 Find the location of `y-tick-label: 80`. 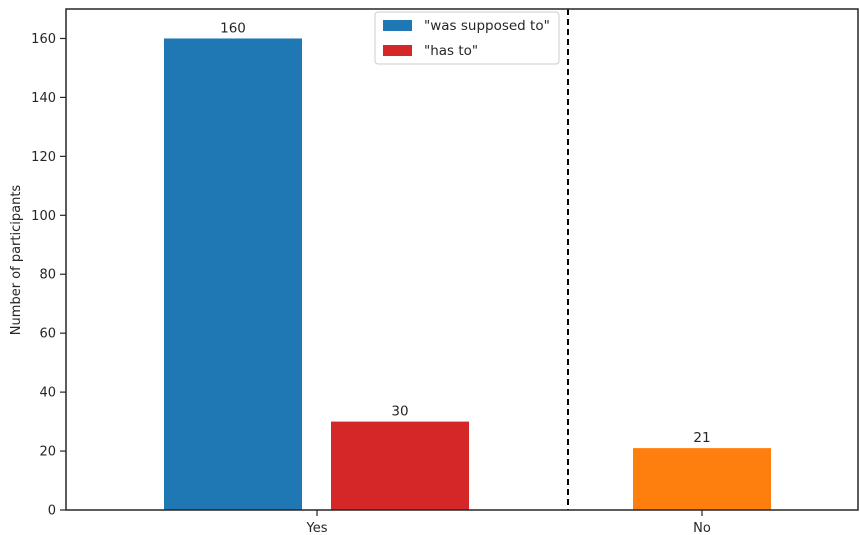

y-tick-label: 80 is located at coordinates (47, 275).